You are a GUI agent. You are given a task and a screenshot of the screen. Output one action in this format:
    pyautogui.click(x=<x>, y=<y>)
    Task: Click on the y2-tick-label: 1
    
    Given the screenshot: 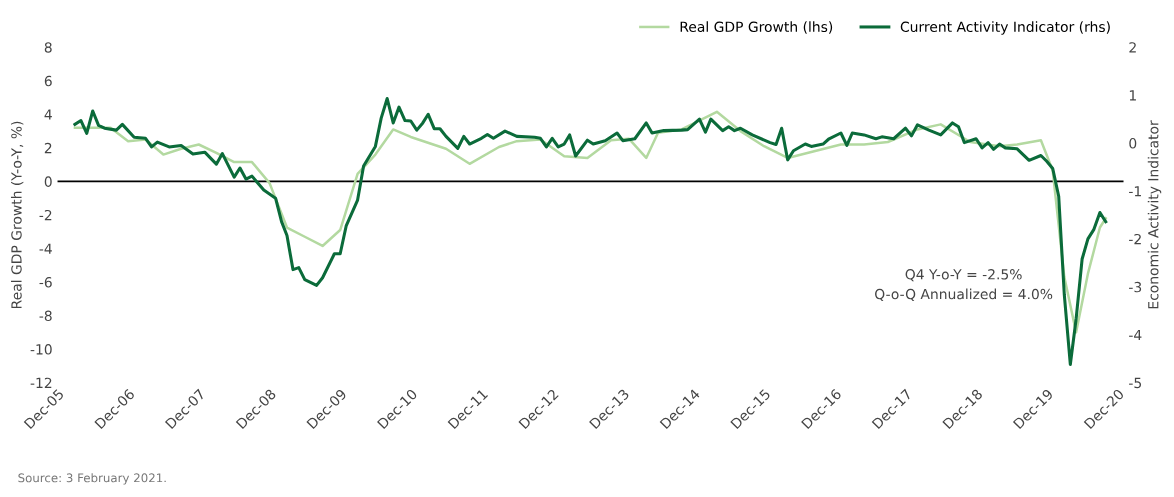 What is the action you would take?
    pyautogui.click(x=1132, y=95)
    